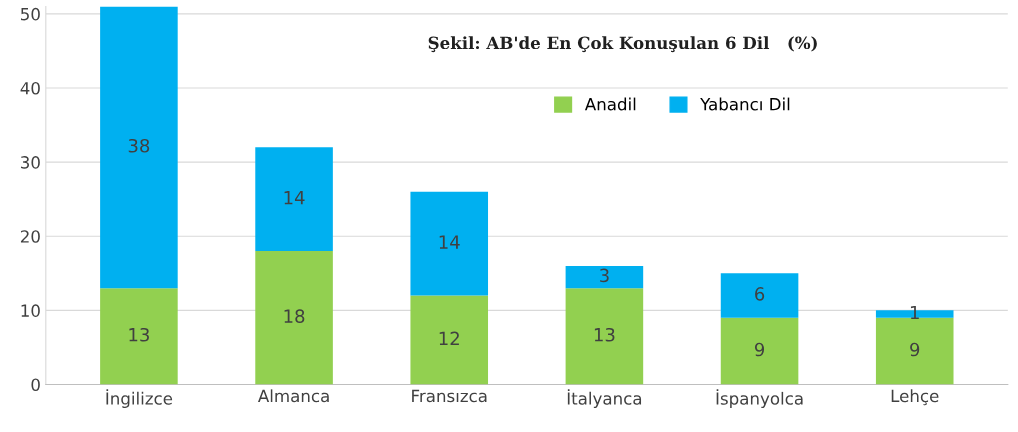  I want to click on data-label: 6, so click(760, 294).